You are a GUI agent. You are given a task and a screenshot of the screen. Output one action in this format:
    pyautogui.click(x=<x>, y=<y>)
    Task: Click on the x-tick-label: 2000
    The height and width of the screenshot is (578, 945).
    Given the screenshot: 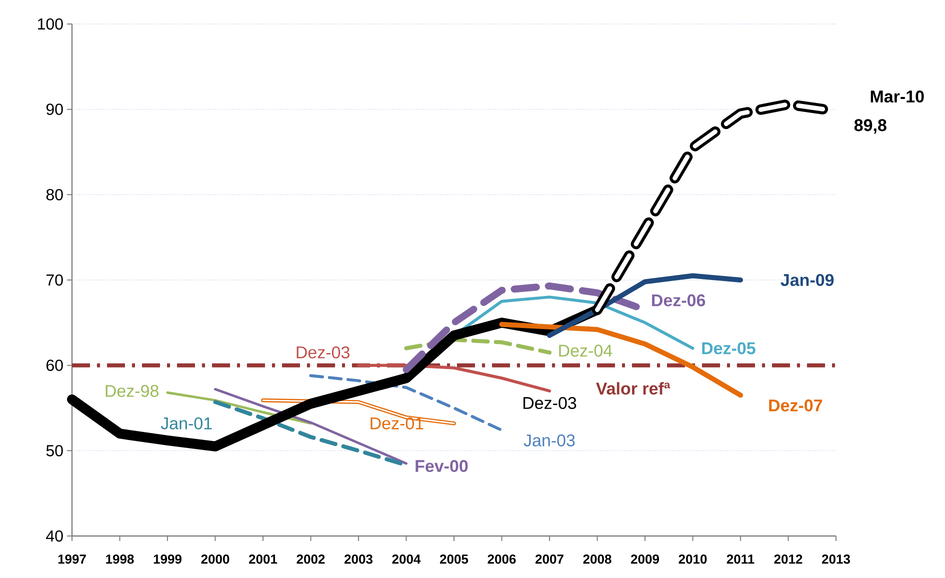 What is the action you would take?
    pyautogui.click(x=215, y=559)
    